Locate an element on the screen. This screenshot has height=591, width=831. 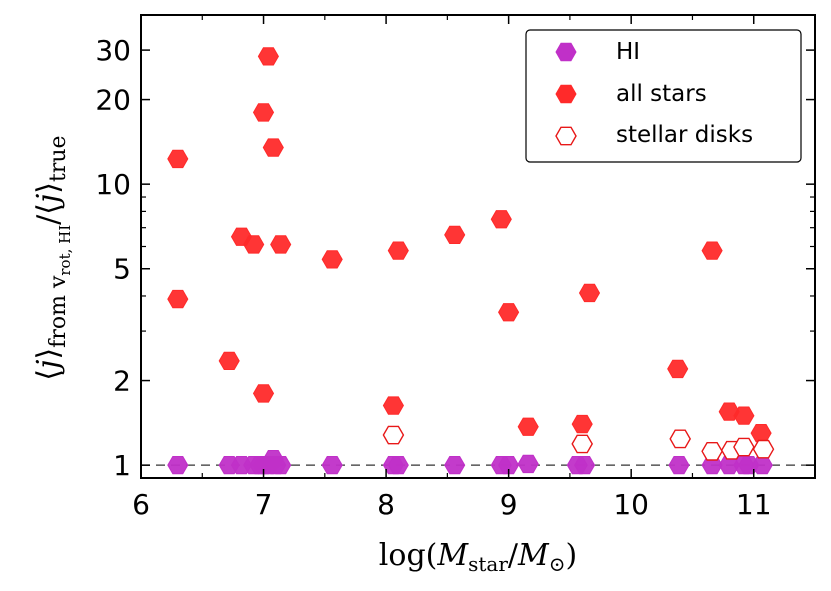
y-tick-label: 30 is located at coordinates (113, 50).